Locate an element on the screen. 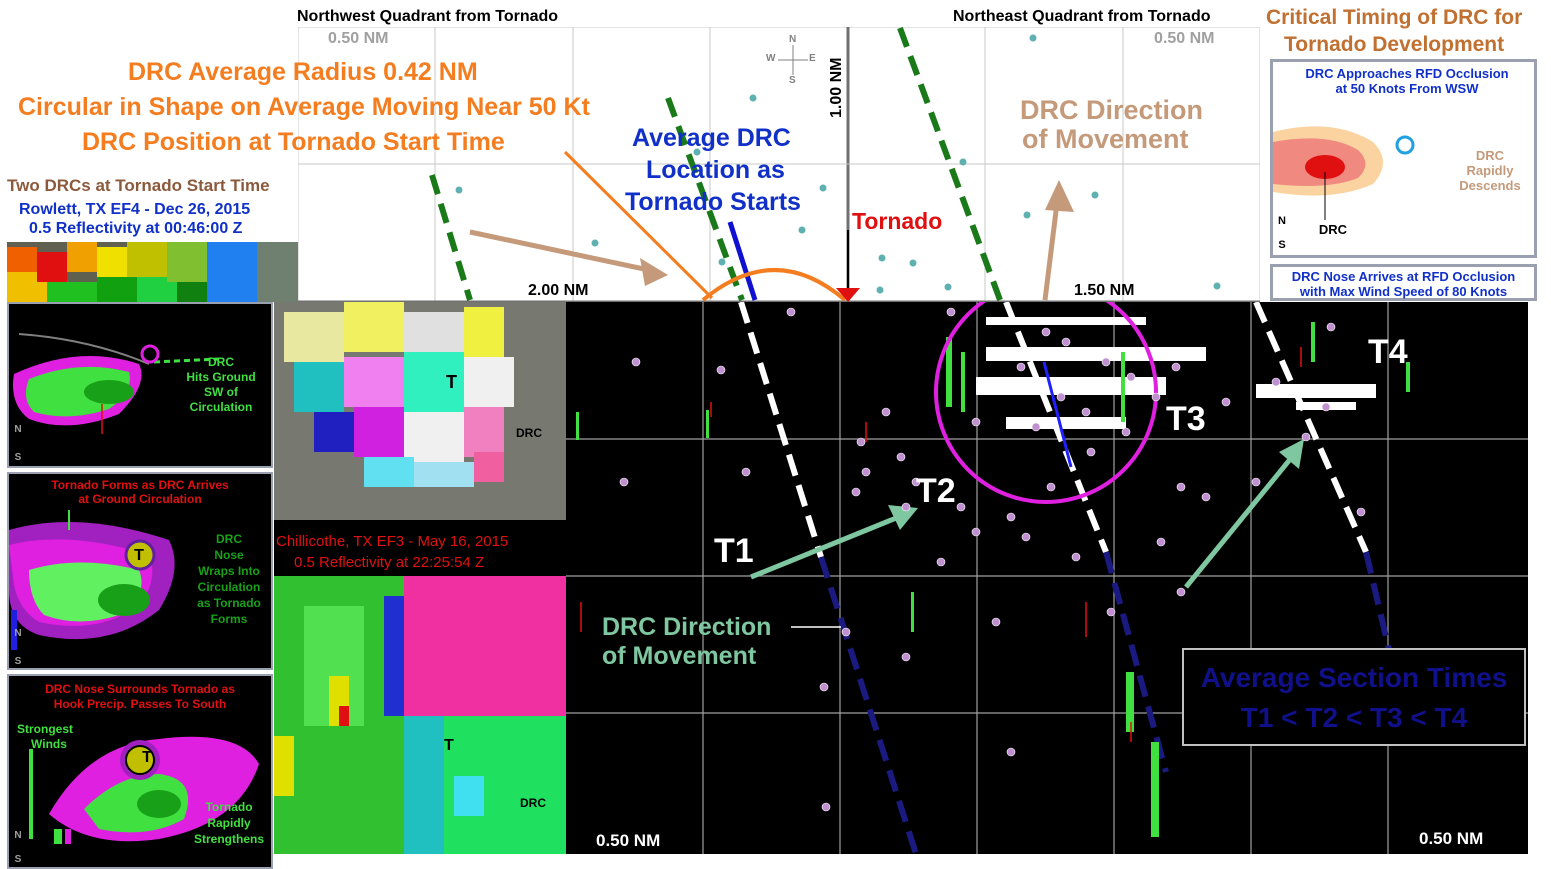 This screenshot has width=1551, height=869. compass-e: E is located at coordinates (812, 58).